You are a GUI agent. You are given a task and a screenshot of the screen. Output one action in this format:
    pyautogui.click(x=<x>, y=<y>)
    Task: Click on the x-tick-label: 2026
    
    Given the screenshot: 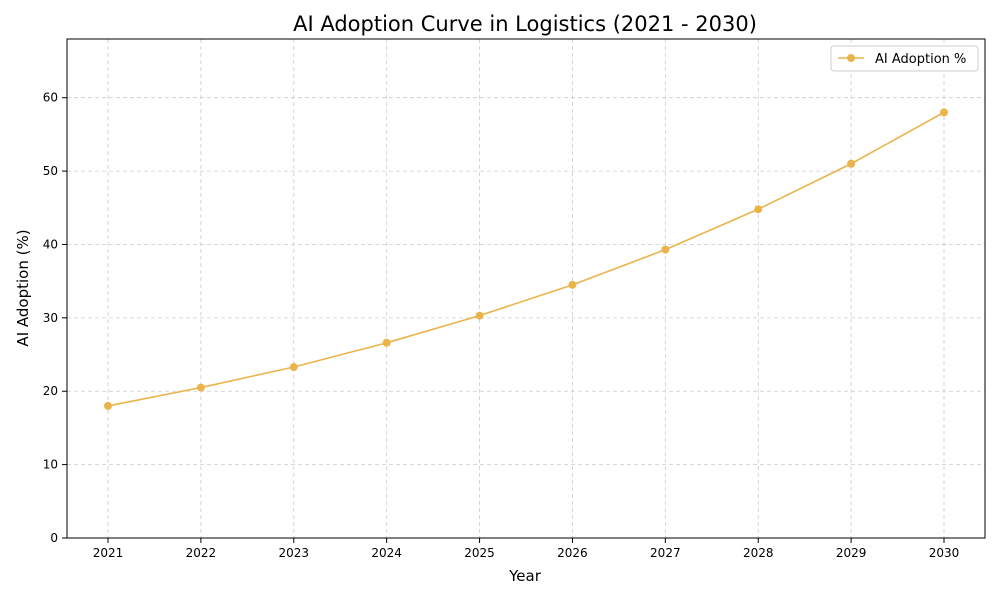 What is the action you would take?
    pyautogui.click(x=572, y=553)
    